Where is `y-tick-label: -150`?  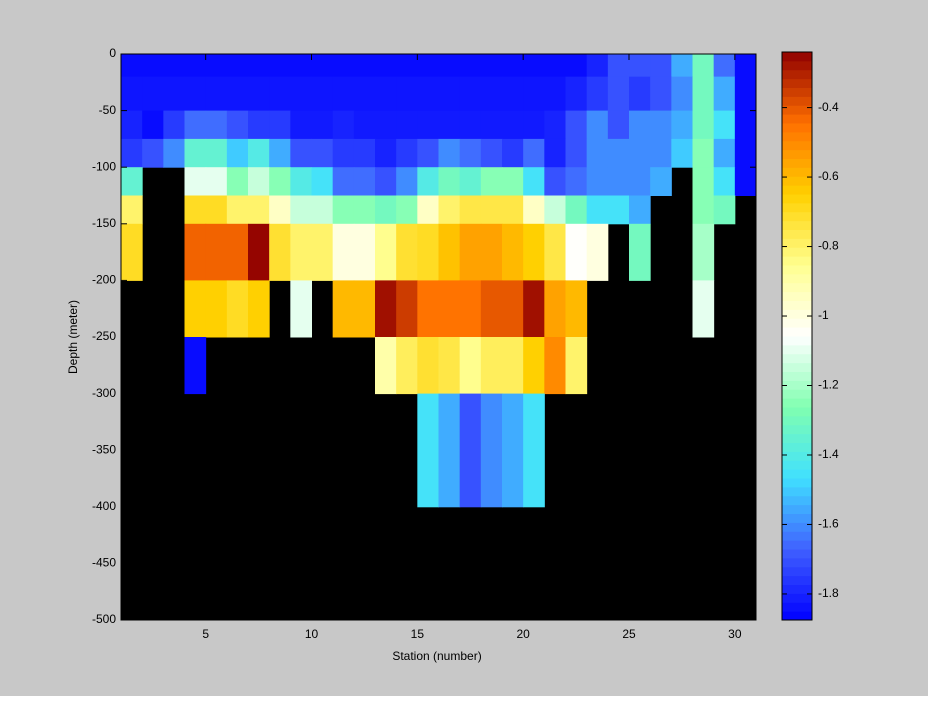
y-tick-label: -150 is located at coordinates (104, 223).